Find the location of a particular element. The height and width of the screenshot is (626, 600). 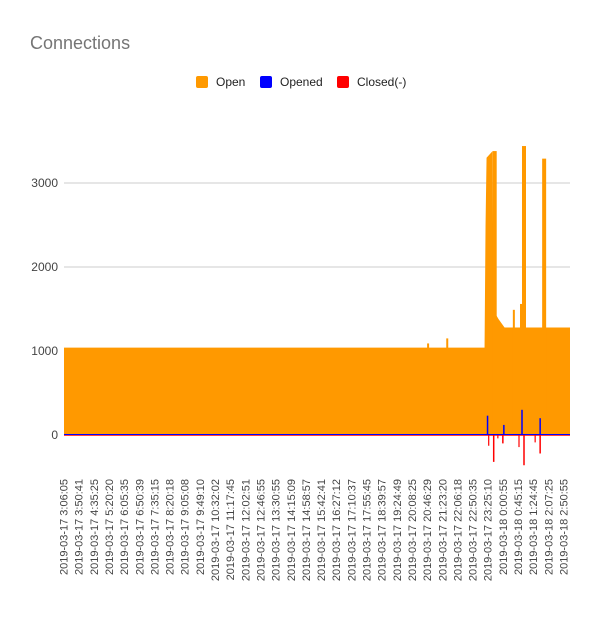

x-tick-label-5: 2019-03-17 6:50:39 is located at coordinates (140, 527).